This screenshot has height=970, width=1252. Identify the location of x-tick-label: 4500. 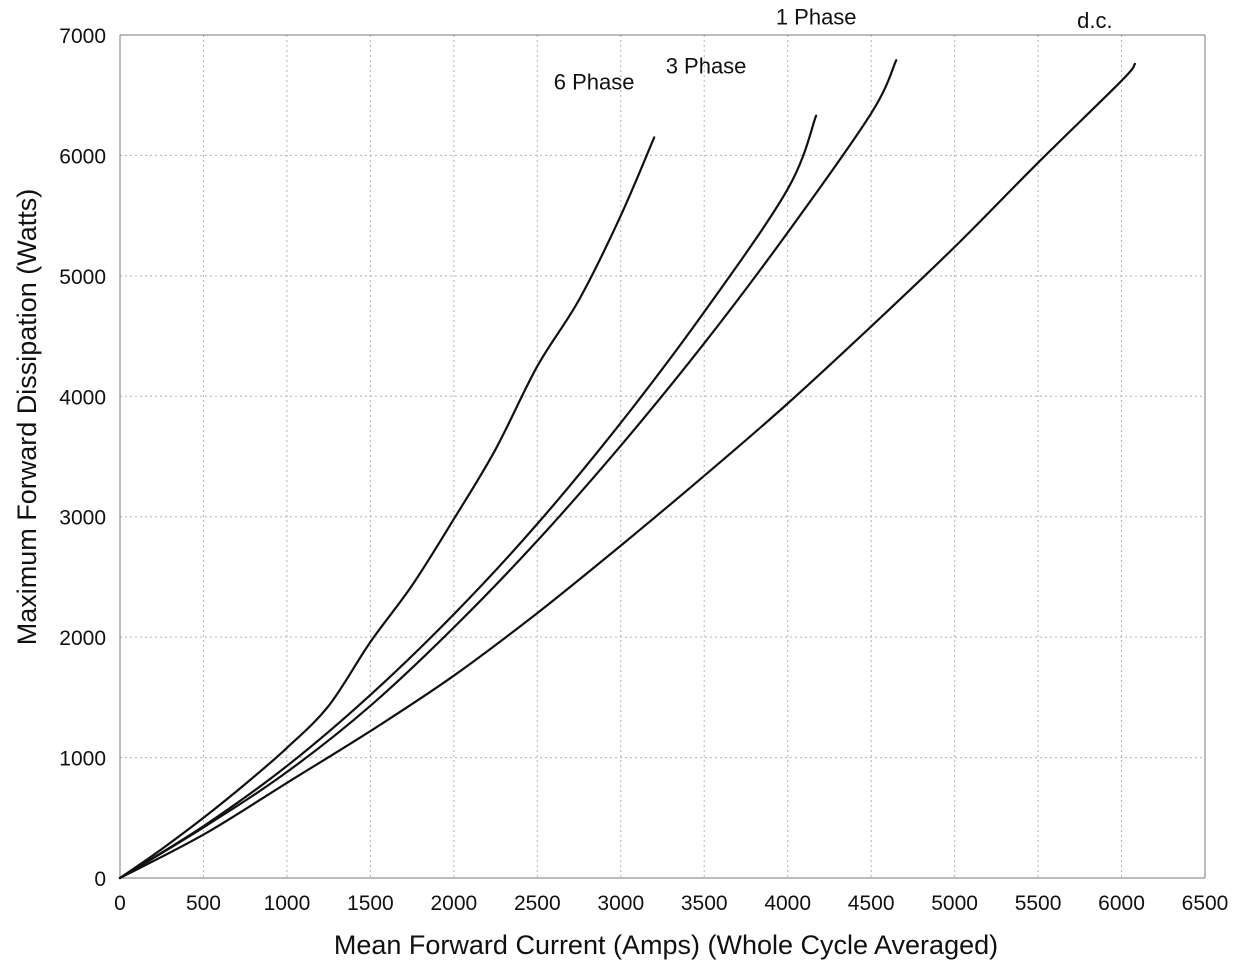
(871, 903).